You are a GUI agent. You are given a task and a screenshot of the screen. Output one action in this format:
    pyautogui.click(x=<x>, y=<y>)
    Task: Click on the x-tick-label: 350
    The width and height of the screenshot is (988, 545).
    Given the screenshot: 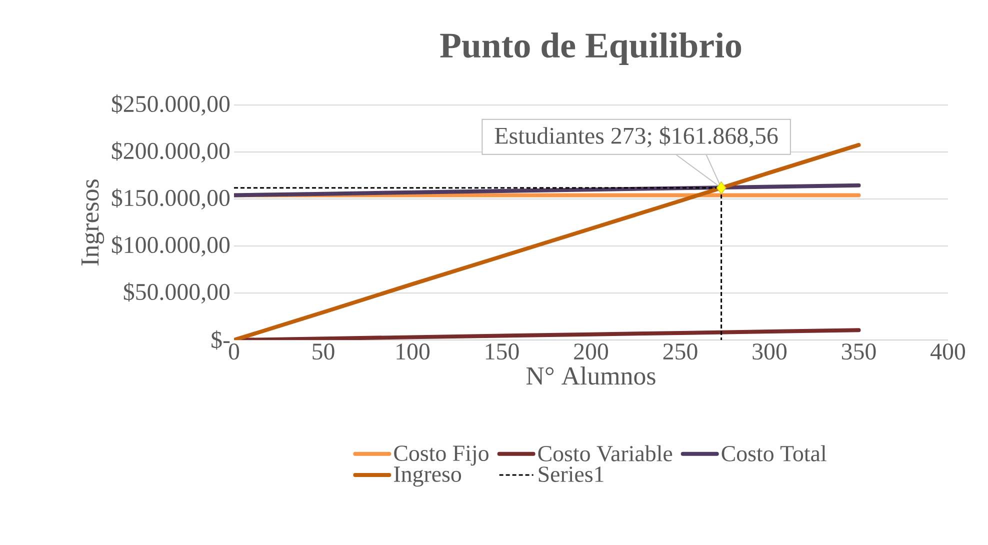 What is the action you would take?
    pyautogui.click(x=859, y=352)
    